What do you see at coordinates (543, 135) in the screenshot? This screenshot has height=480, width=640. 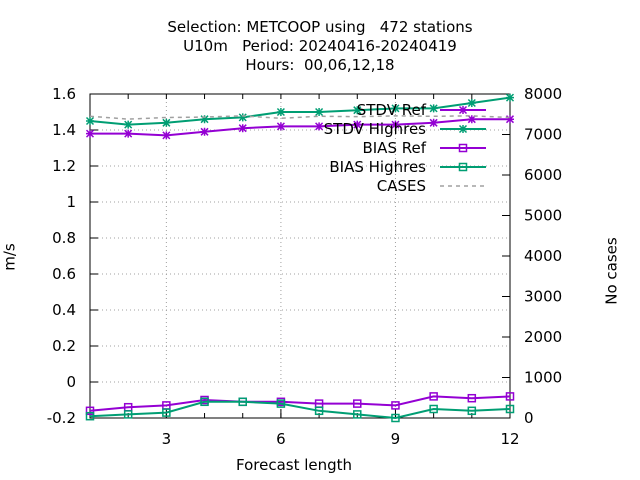 I see `y2-tick-label: 7000` at bounding box center [543, 135].